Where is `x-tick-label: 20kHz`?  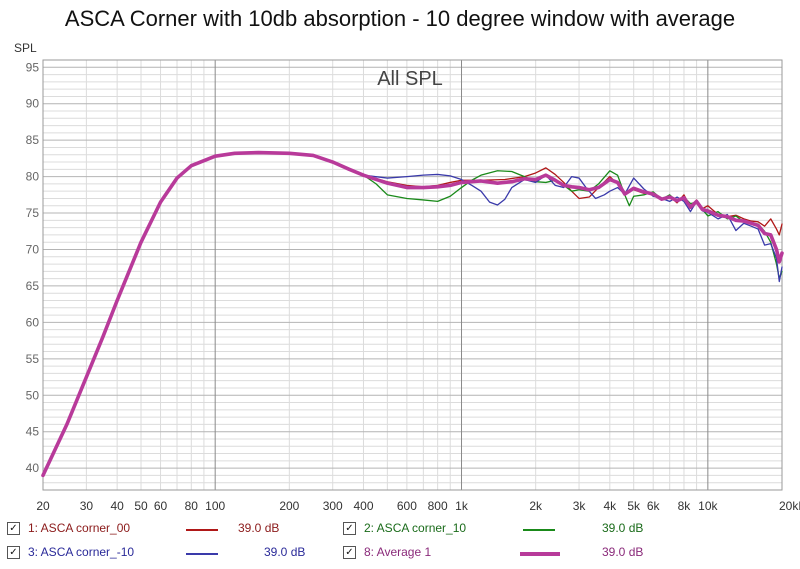 x-tick-label: 20kHz is located at coordinates (789, 506).